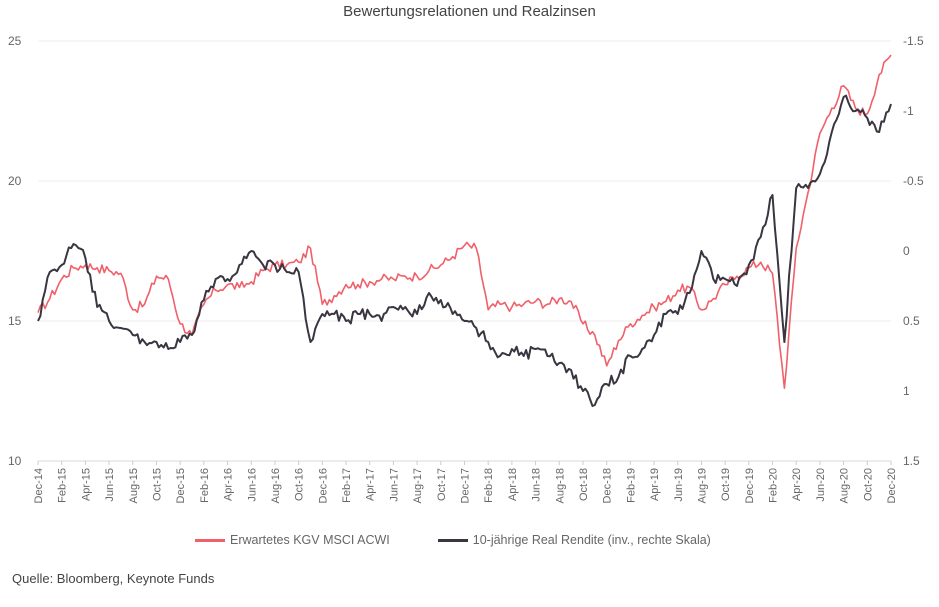  I want to click on y-left-tick-label: 20, so click(15, 181).